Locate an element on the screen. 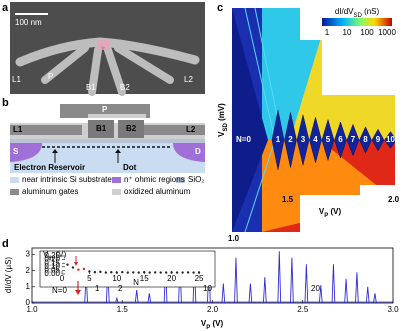 The height and width of the screenshot is (331, 407). legend-label: SiO₂ is located at coordinates (196, 179).